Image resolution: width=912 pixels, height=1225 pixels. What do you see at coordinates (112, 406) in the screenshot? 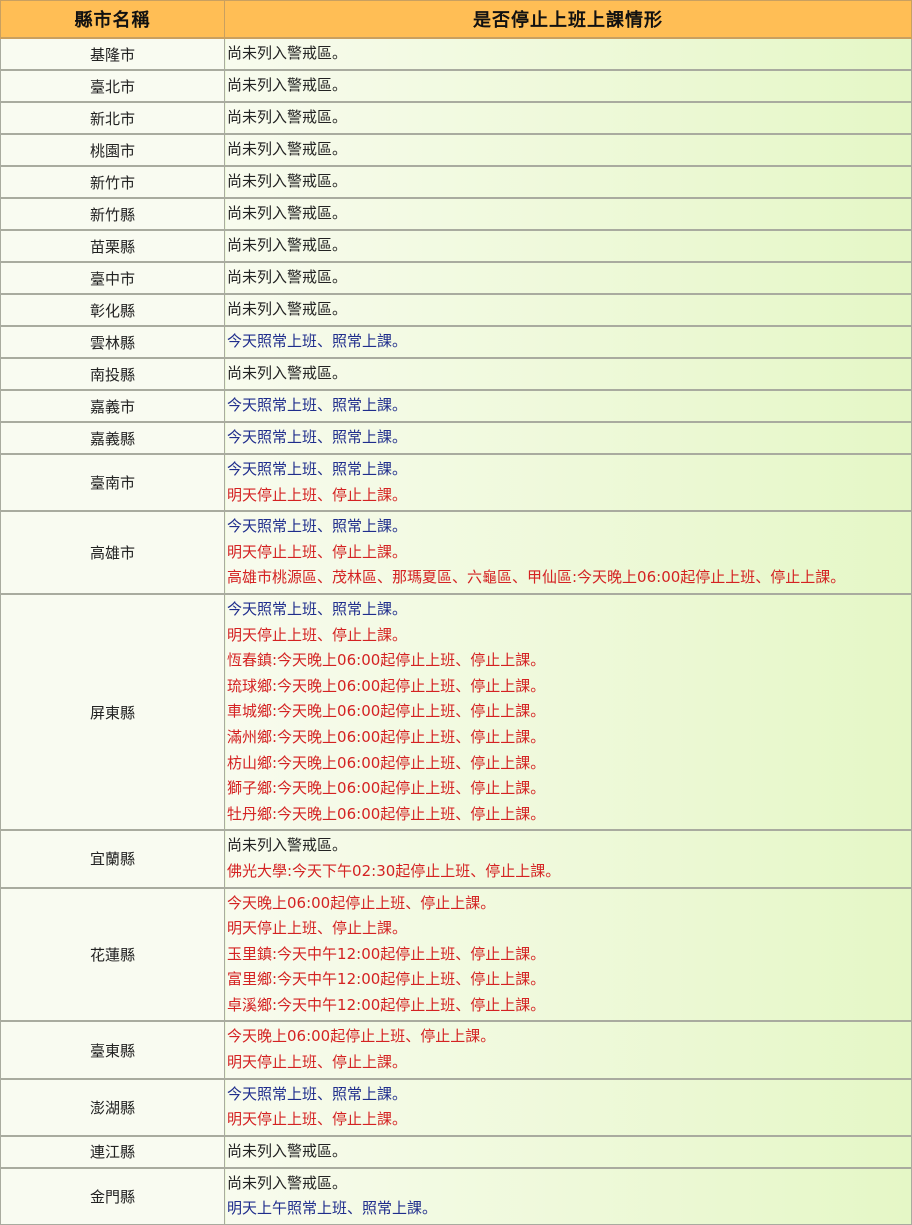
I see `city-name: 嘉義市` at bounding box center [112, 406].